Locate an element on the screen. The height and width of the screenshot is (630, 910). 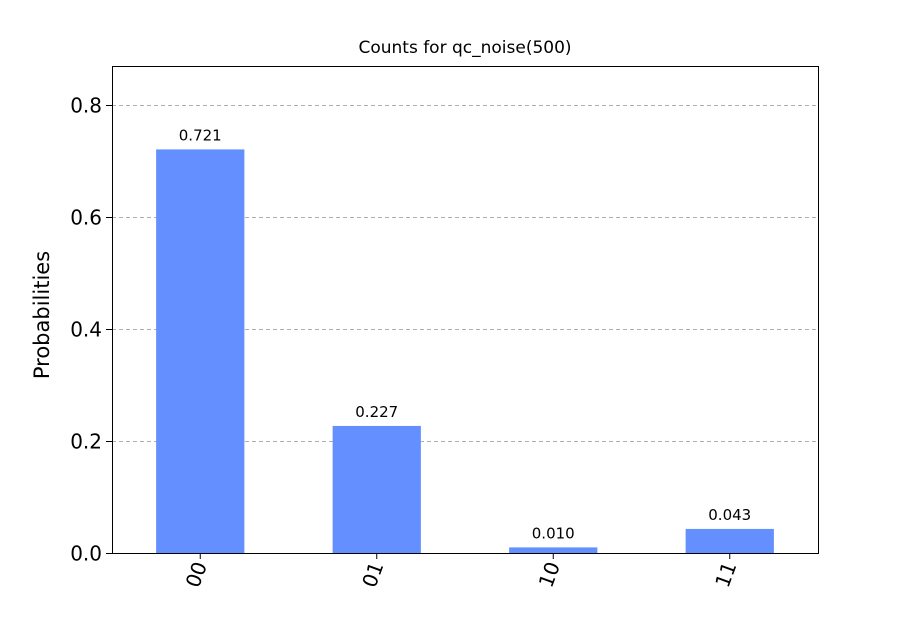
y-tick-label: 0.6 is located at coordinates (86, 218).